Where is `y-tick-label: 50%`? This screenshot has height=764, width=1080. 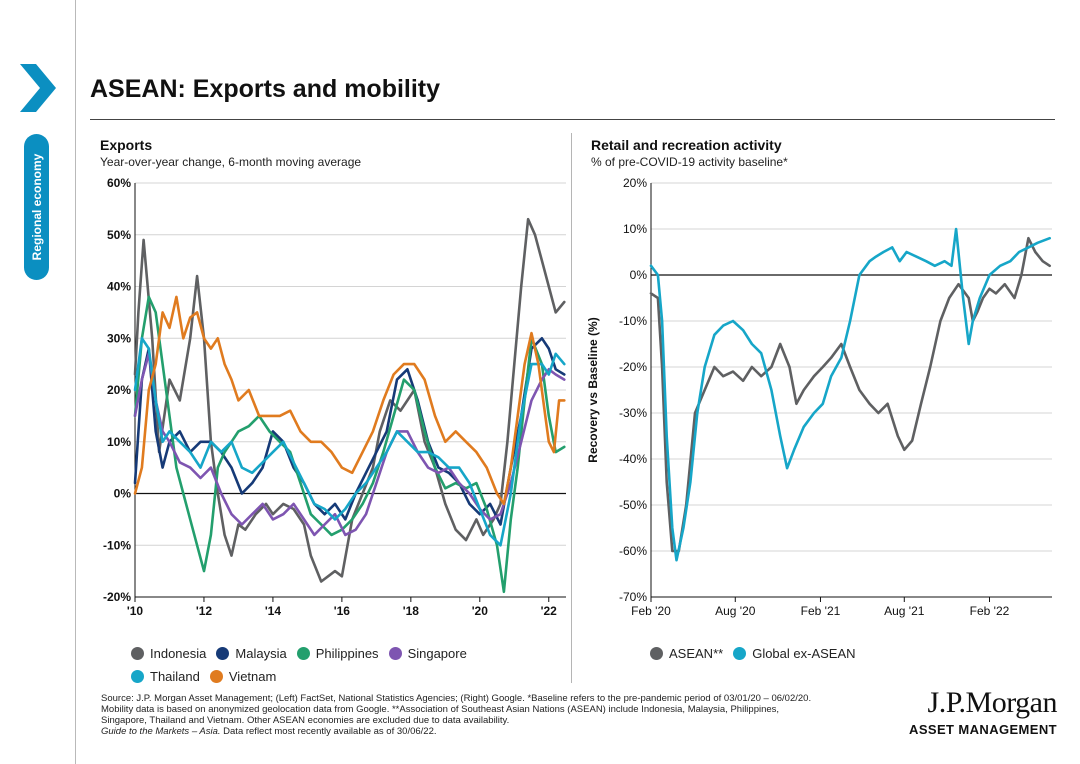 y-tick-label: 50% is located at coordinates (119, 235).